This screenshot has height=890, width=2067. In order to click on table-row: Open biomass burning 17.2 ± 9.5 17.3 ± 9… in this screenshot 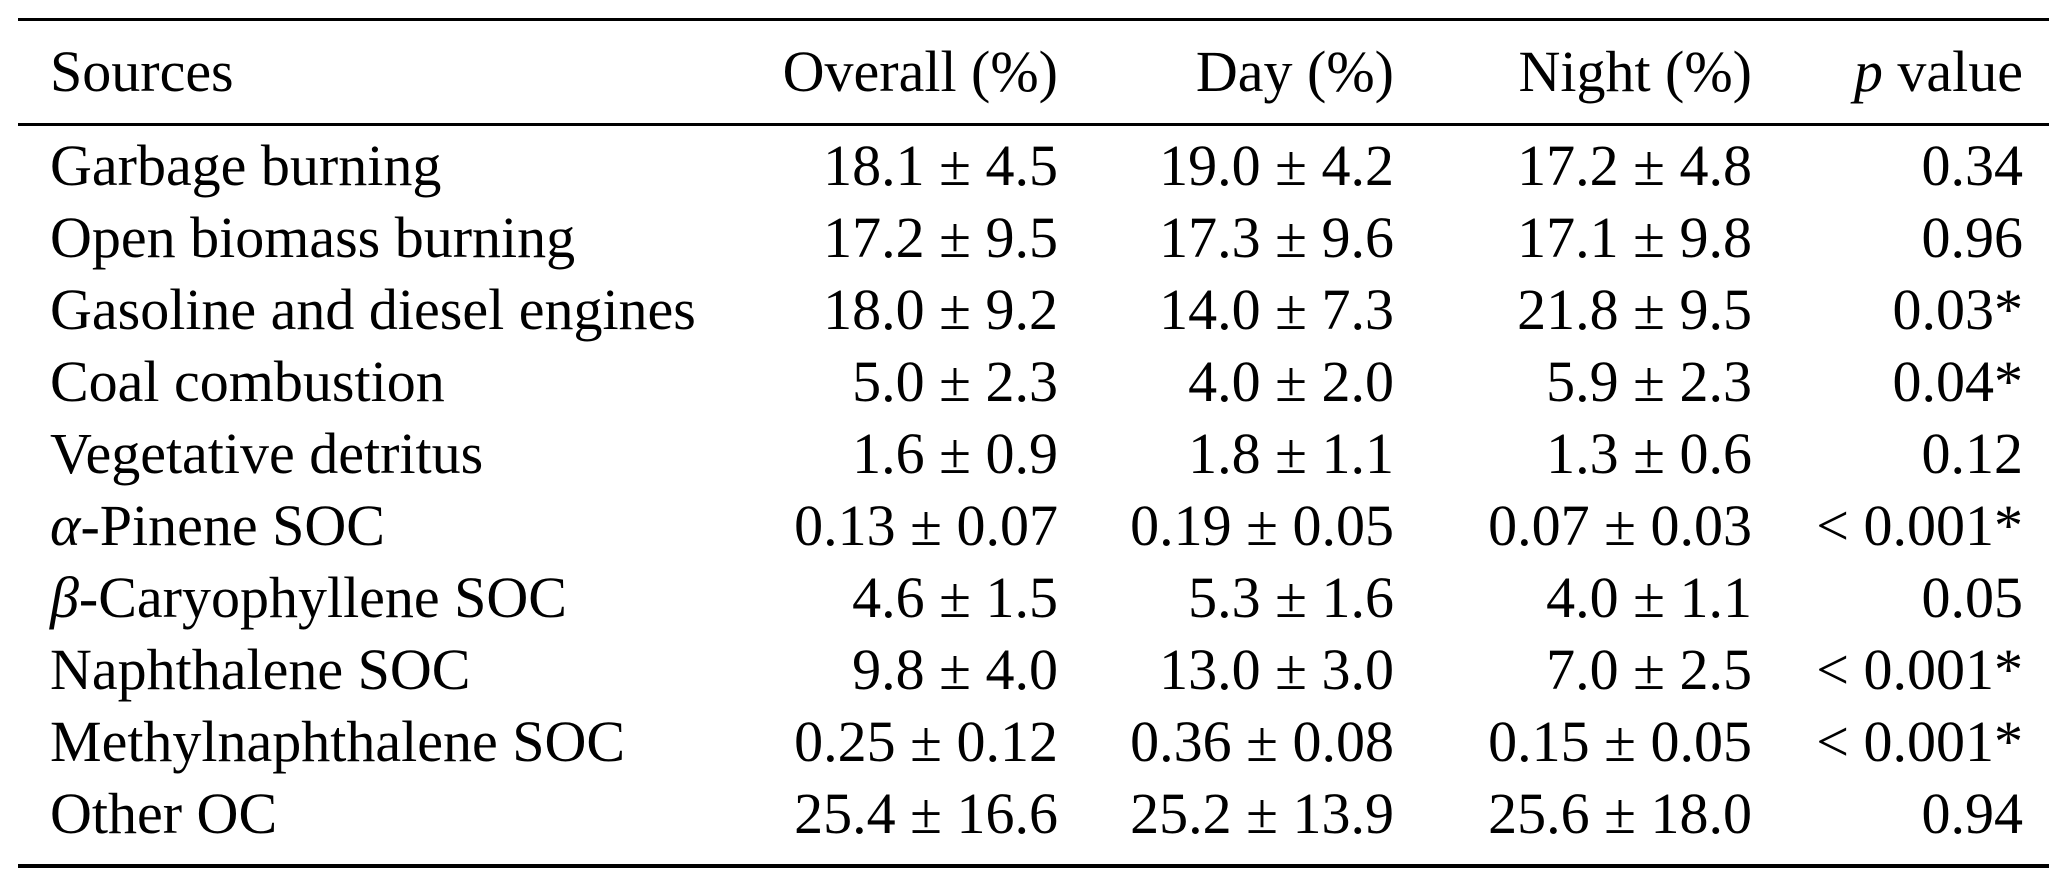, I will do `click(1033, 238)`.